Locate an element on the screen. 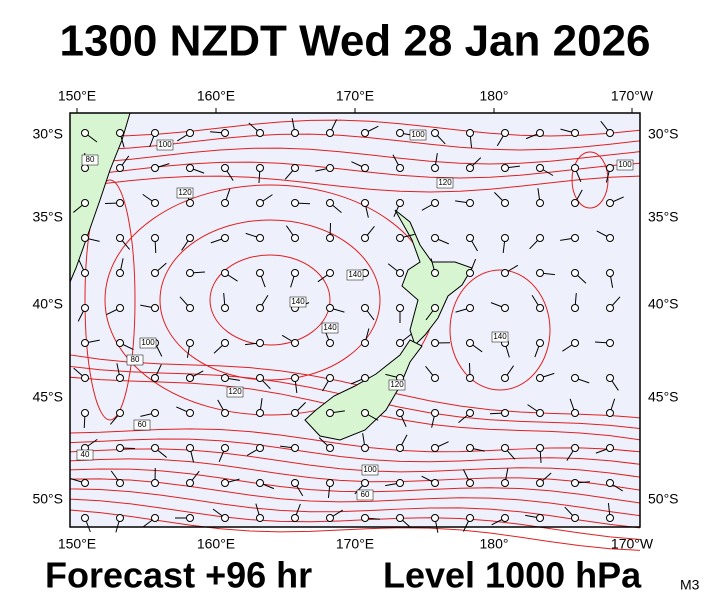 The width and height of the screenshot is (711, 600). forecast-label: Forecast +96 hr is located at coordinates (178, 575).